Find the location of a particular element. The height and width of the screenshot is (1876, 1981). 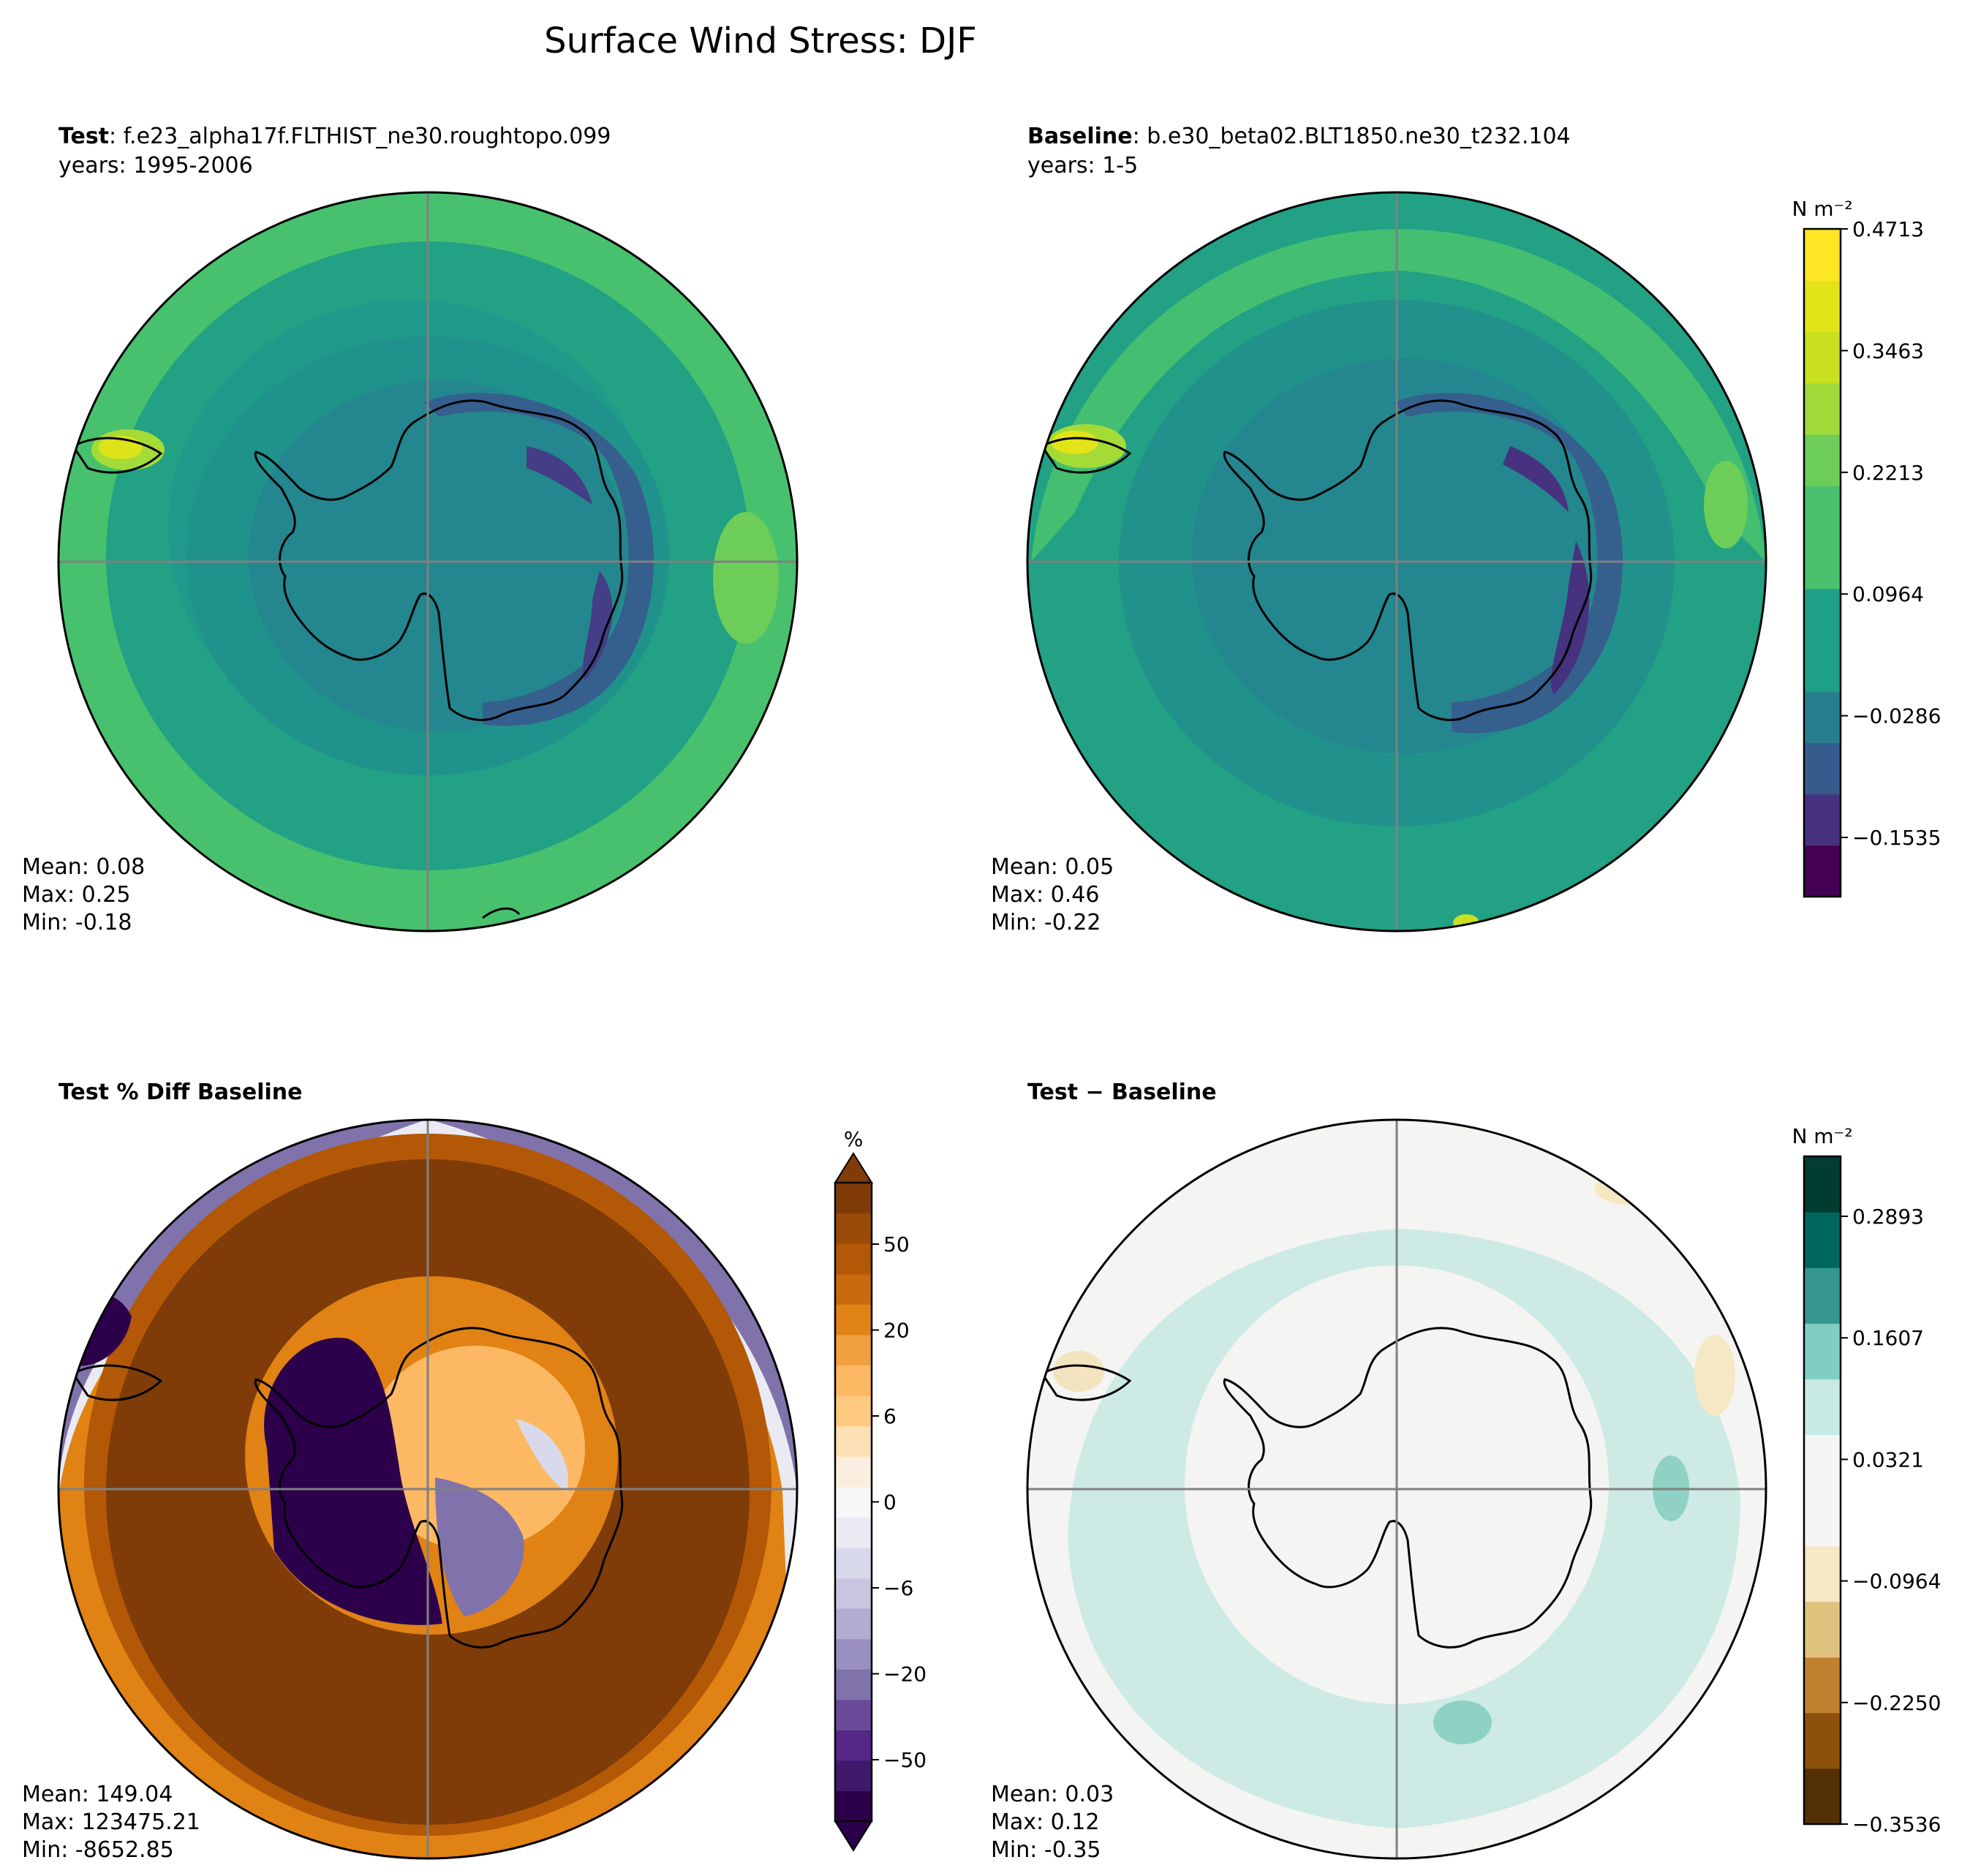

colorbar-tick-label: −0.1535 is located at coordinates (1896, 838).